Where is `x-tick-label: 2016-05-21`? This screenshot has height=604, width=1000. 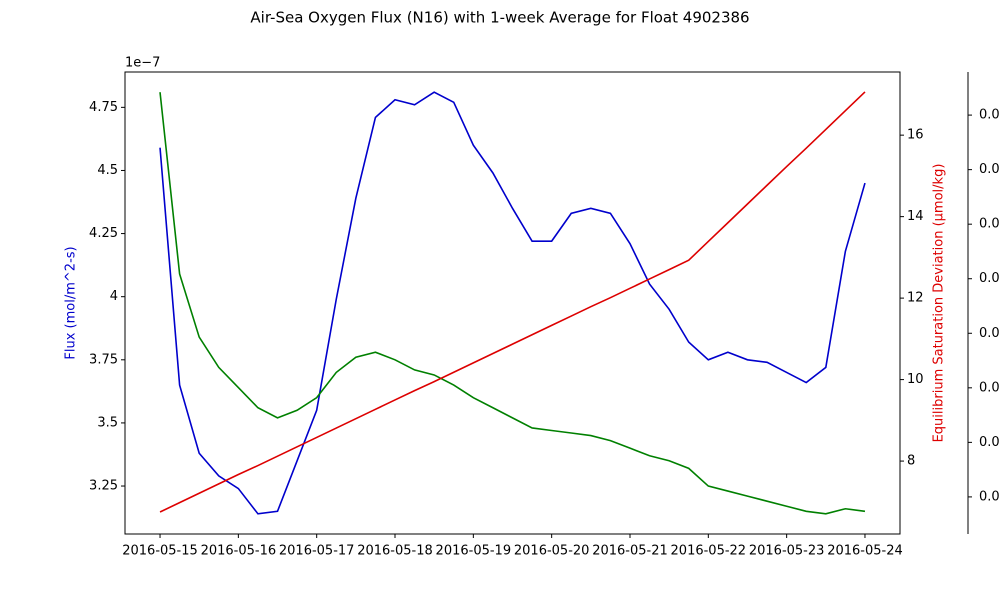
x-tick-label: 2016-05-21 is located at coordinates (630, 551).